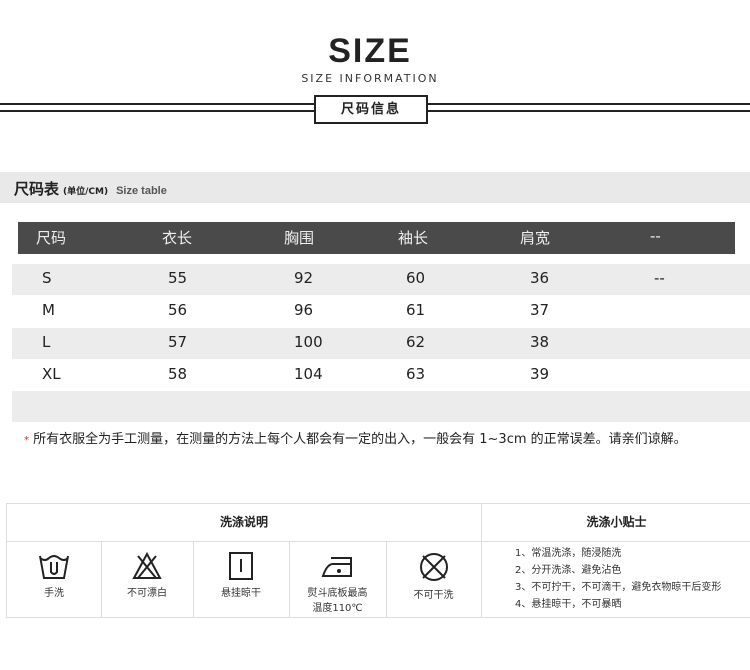  Describe the element at coordinates (48, 310) in the screenshot. I see `table-cell: M` at that location.